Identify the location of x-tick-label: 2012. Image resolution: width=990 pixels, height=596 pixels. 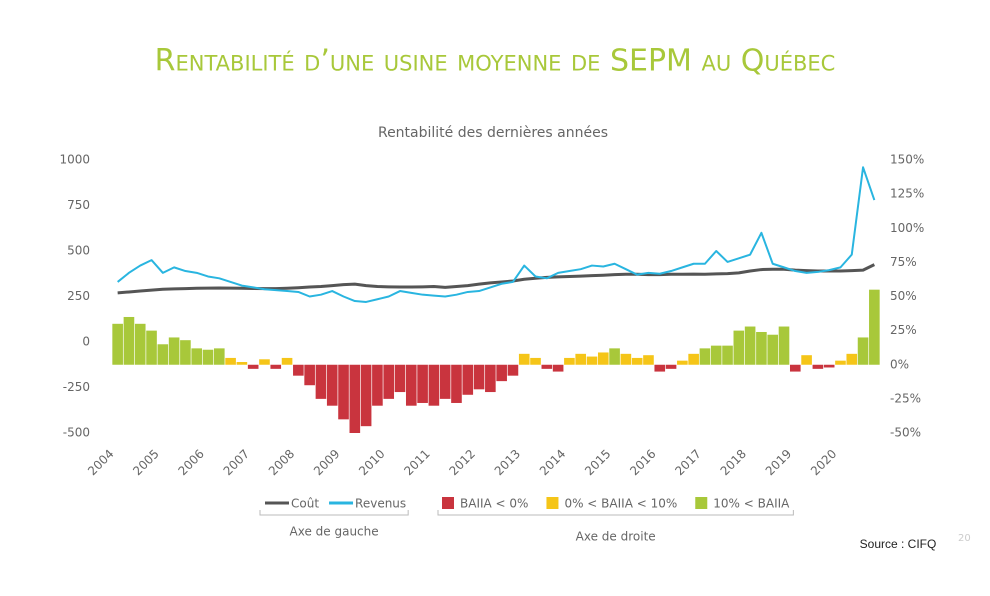
(462, 462).